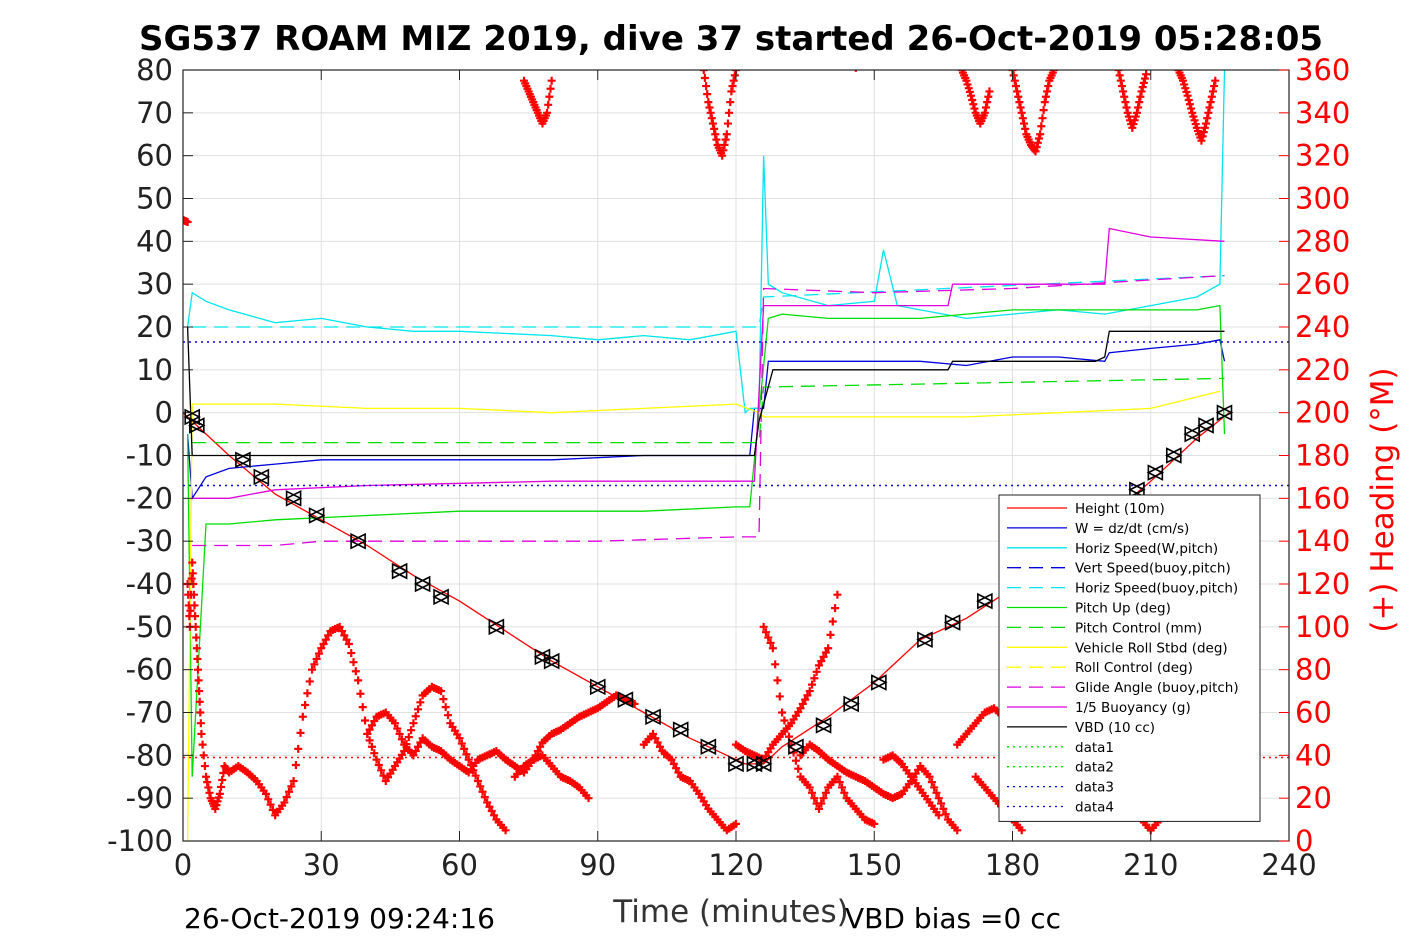 Image resolution: width=1417 pixels, height=945 pixels. I want to click on right-y-tick-label: 120, so click(1322, 584).